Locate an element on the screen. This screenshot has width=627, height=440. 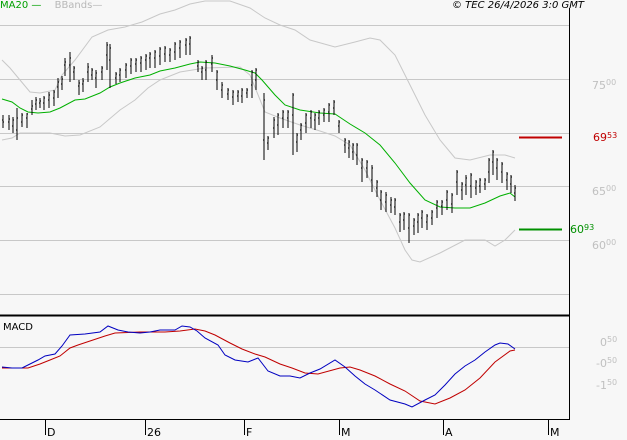
price-label-6500: 6500 is located at coordinates (604, 191).